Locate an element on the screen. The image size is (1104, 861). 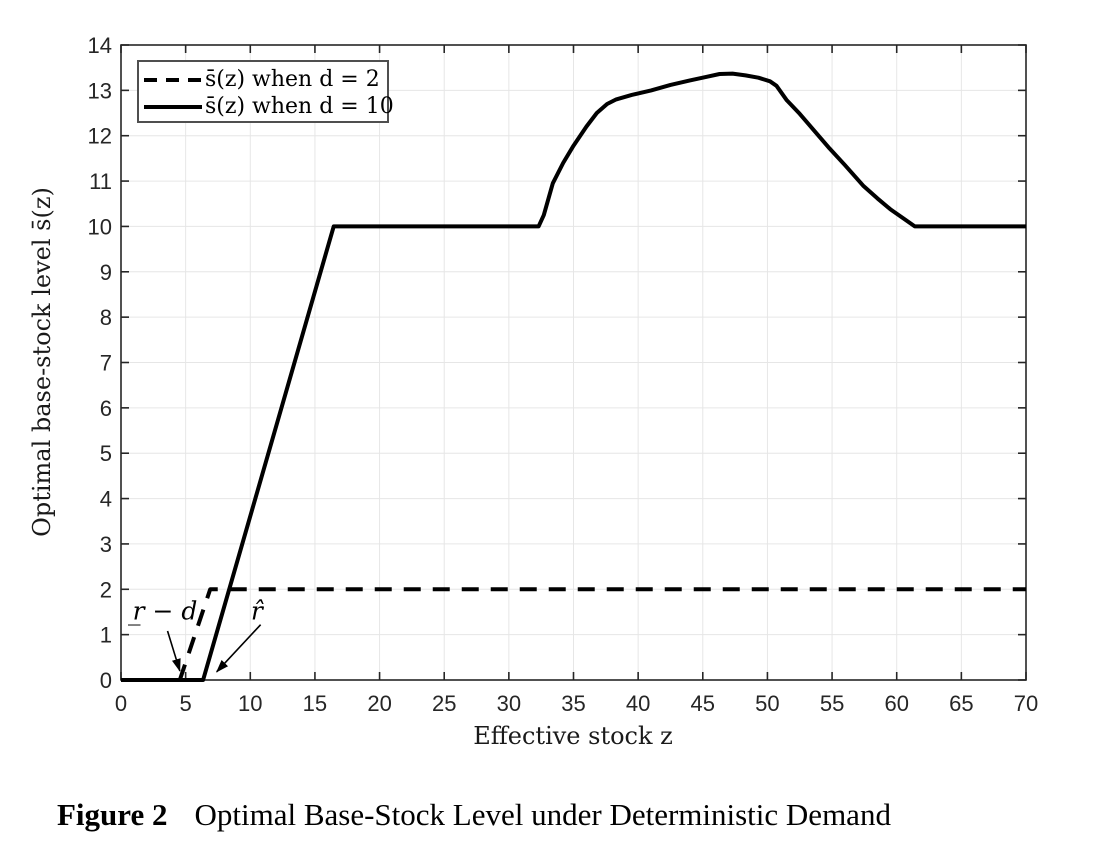
y-tick-label: 8 is located at coordinates (106, 317).